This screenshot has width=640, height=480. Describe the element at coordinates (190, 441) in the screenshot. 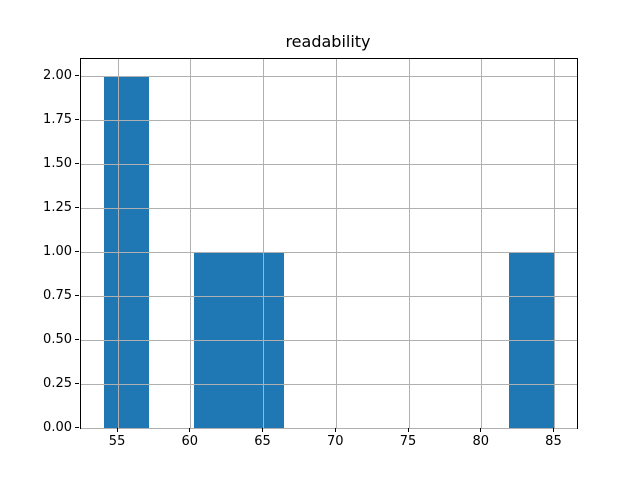

I see `x-tick-label: 60` at that location.